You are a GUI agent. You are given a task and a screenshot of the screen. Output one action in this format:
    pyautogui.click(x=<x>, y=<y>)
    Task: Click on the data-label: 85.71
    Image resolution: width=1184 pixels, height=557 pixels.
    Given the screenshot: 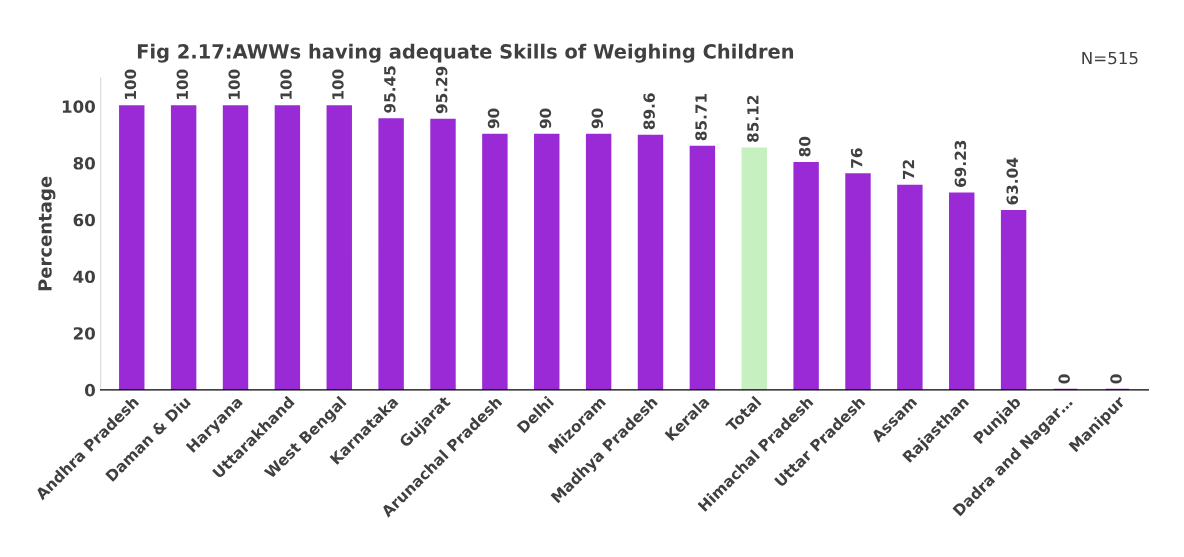 What is the action you would take?
    pyautogui.click(x=701, y=117)
    